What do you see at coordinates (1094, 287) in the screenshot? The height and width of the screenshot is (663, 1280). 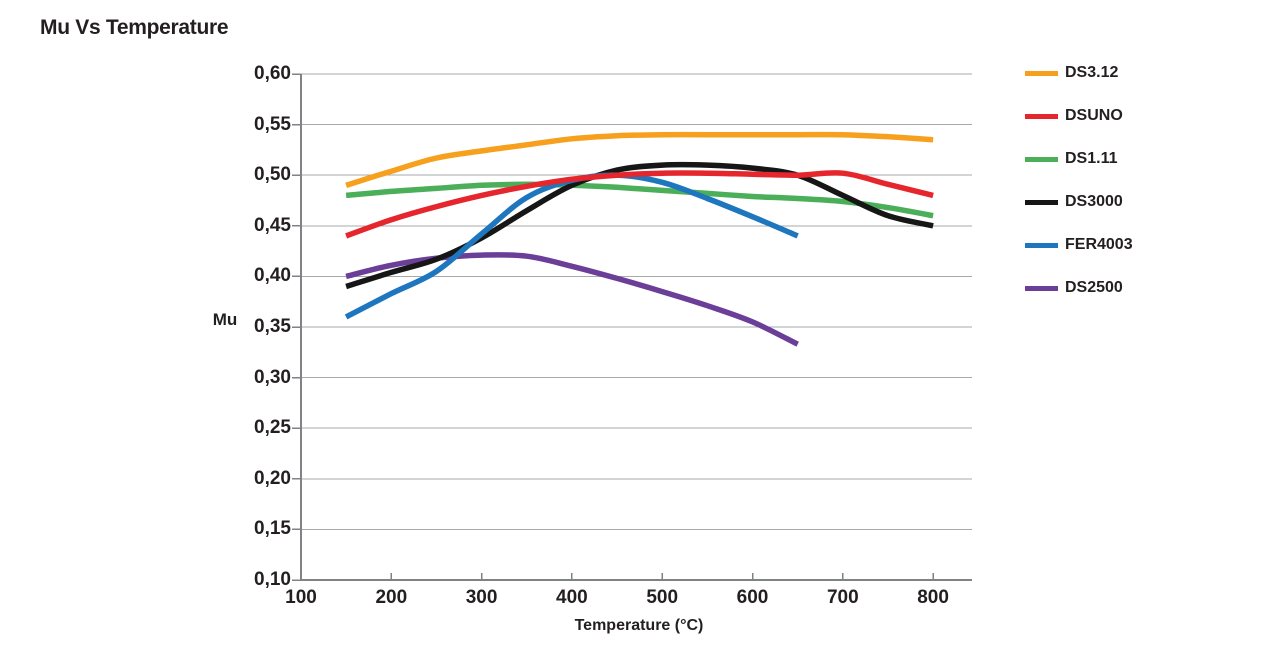 I see `legend-label: DS2500` at bounding box center [1094, 287].